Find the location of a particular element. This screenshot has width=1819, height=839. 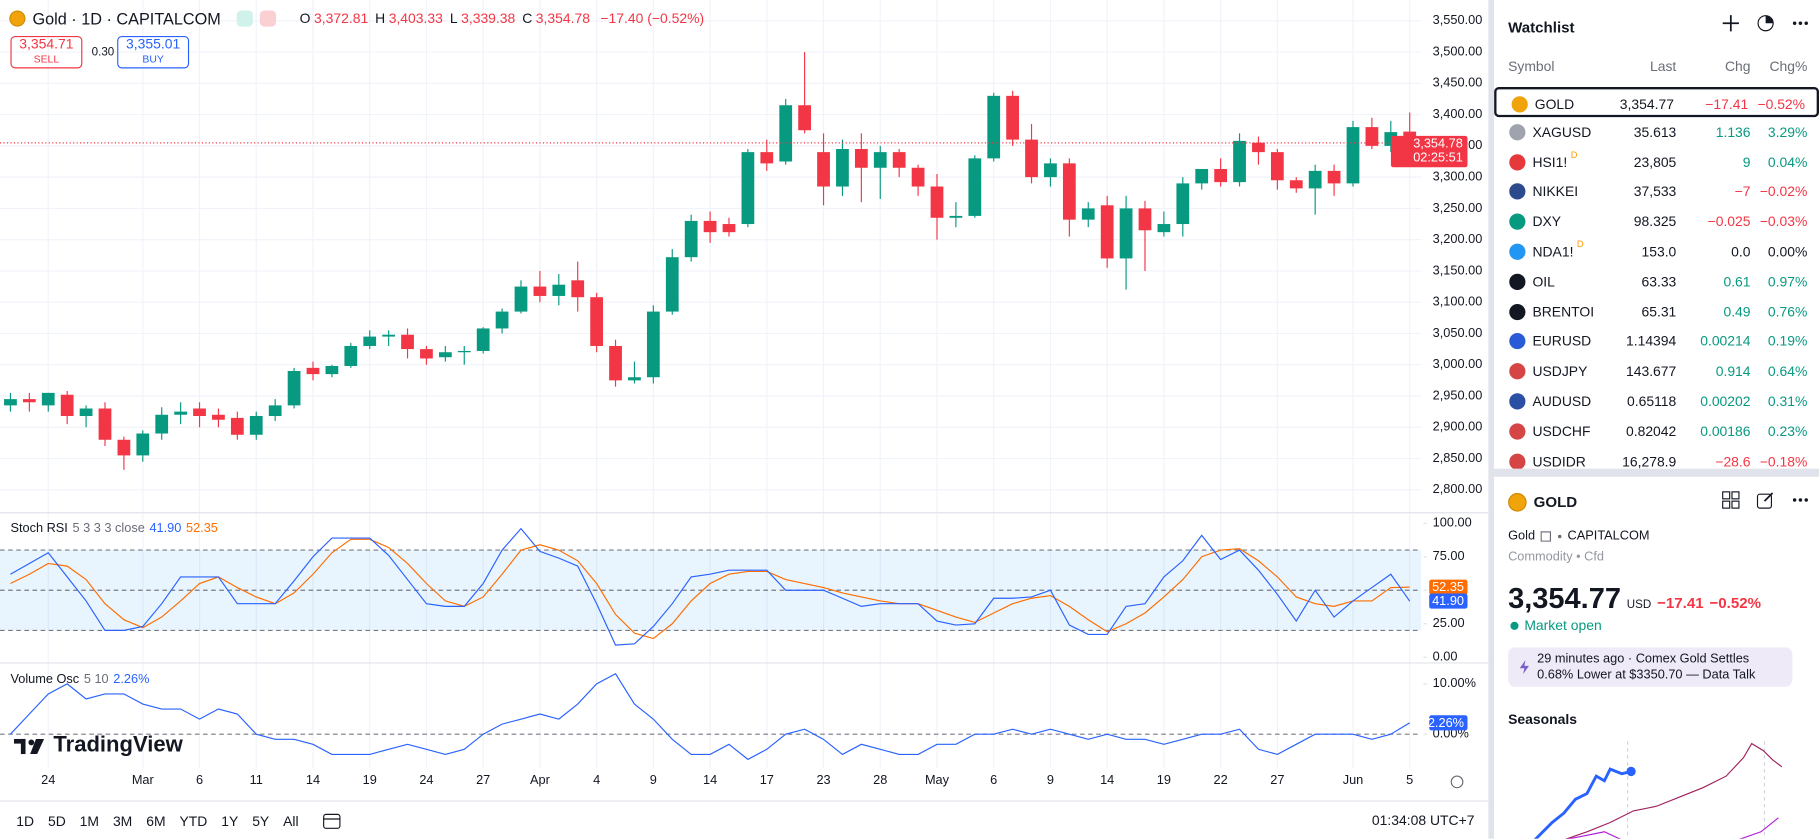

x-tick-label: 27 is located at coordinates (483, 779).